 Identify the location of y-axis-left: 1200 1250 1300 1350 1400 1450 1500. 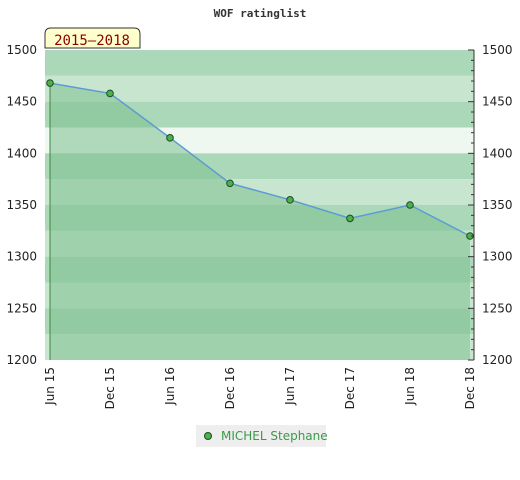
(21, 205).